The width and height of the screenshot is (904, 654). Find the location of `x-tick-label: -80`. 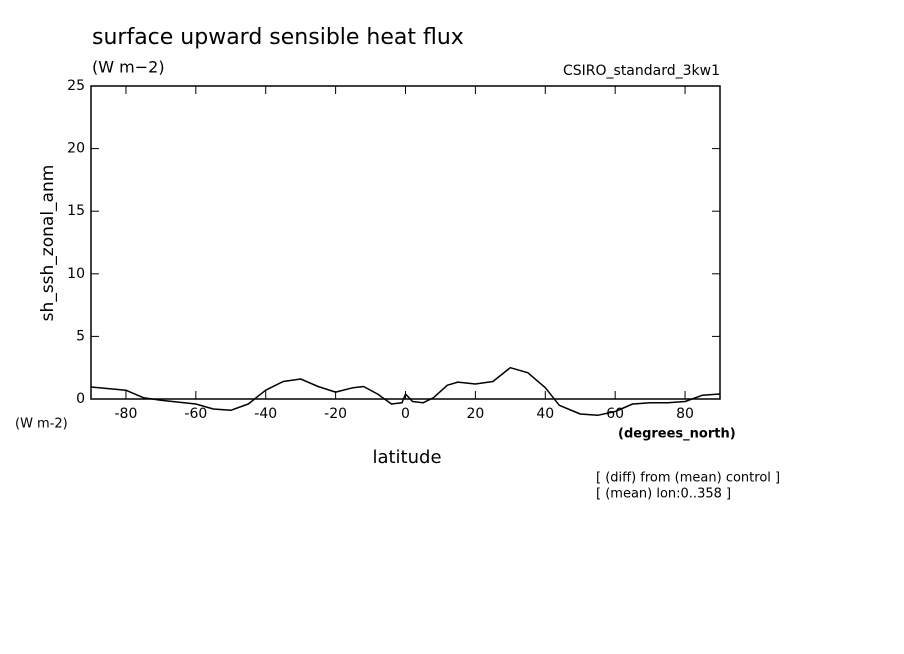

x-tick-label: -80 is located at coordinates (126, 414).